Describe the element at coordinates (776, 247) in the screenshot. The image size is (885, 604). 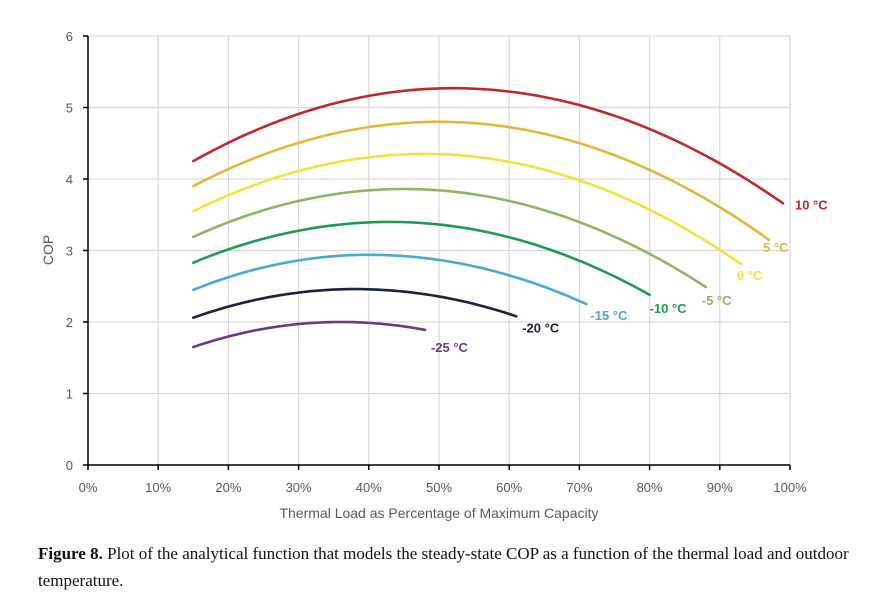
I see `series-label: 5 °C` at that location.